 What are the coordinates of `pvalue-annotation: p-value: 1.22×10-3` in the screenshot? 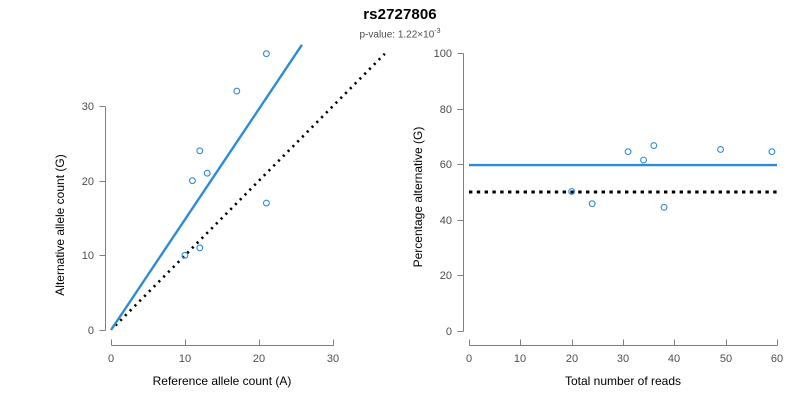 It's located at (400, 32).